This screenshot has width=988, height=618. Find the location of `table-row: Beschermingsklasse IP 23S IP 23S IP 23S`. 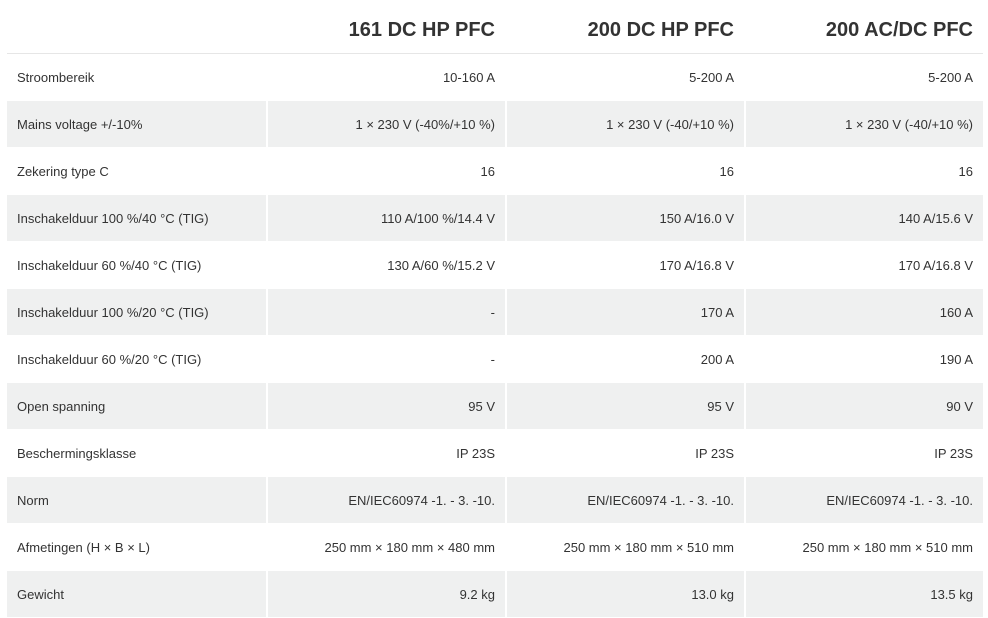

table-row: Beschermingsklasse IP 23S IP 23S IP 23S is located at coordinates (495, 453).